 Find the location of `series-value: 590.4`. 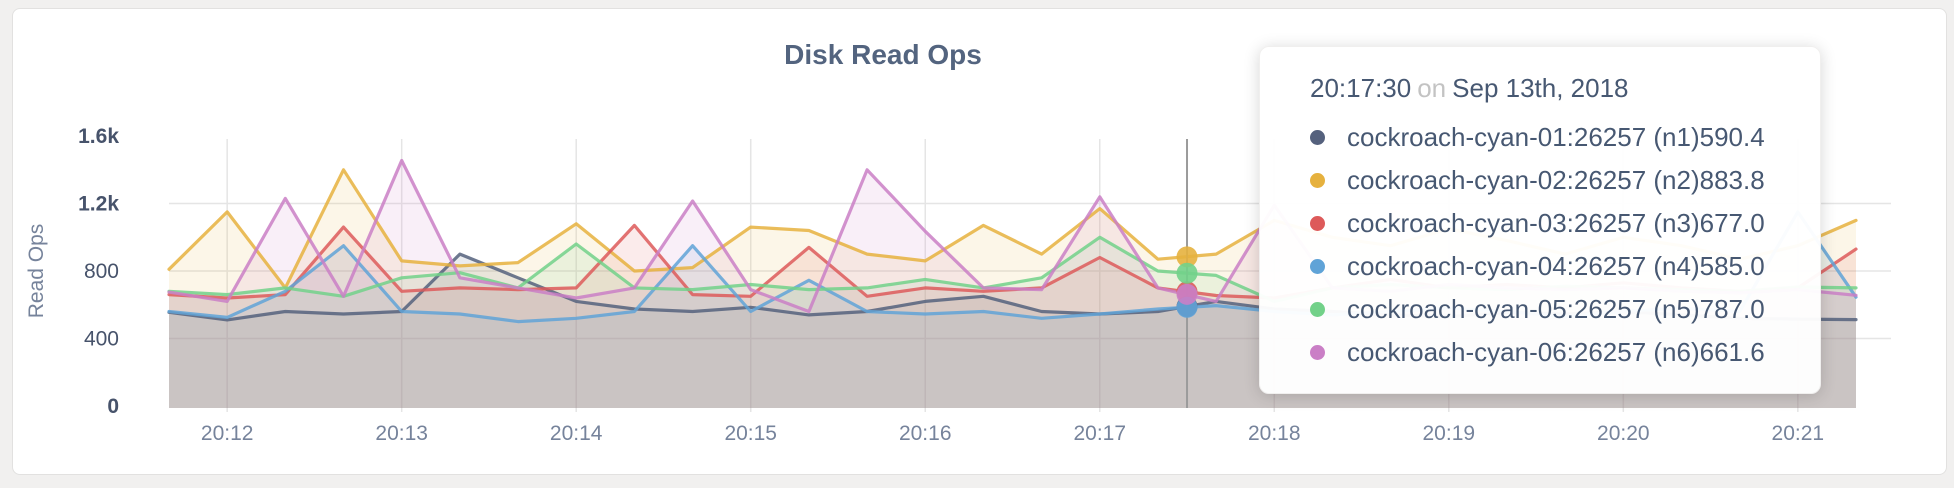

series-value: 590.4 is located at coordinates (1732, 137).